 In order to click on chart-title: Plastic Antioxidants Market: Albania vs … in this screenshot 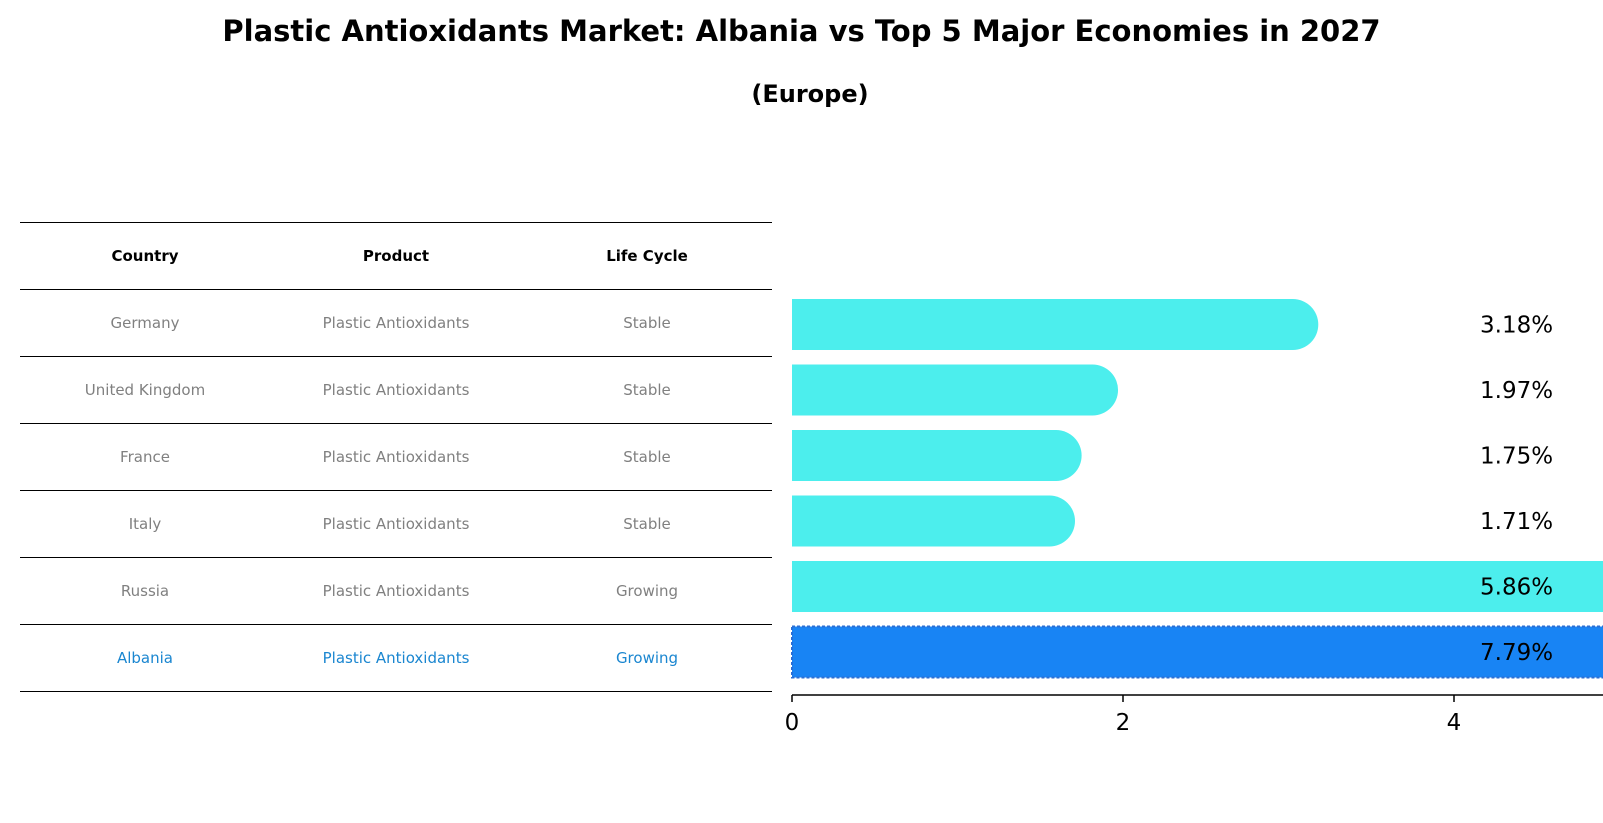, I will do `click(801, 31)`.